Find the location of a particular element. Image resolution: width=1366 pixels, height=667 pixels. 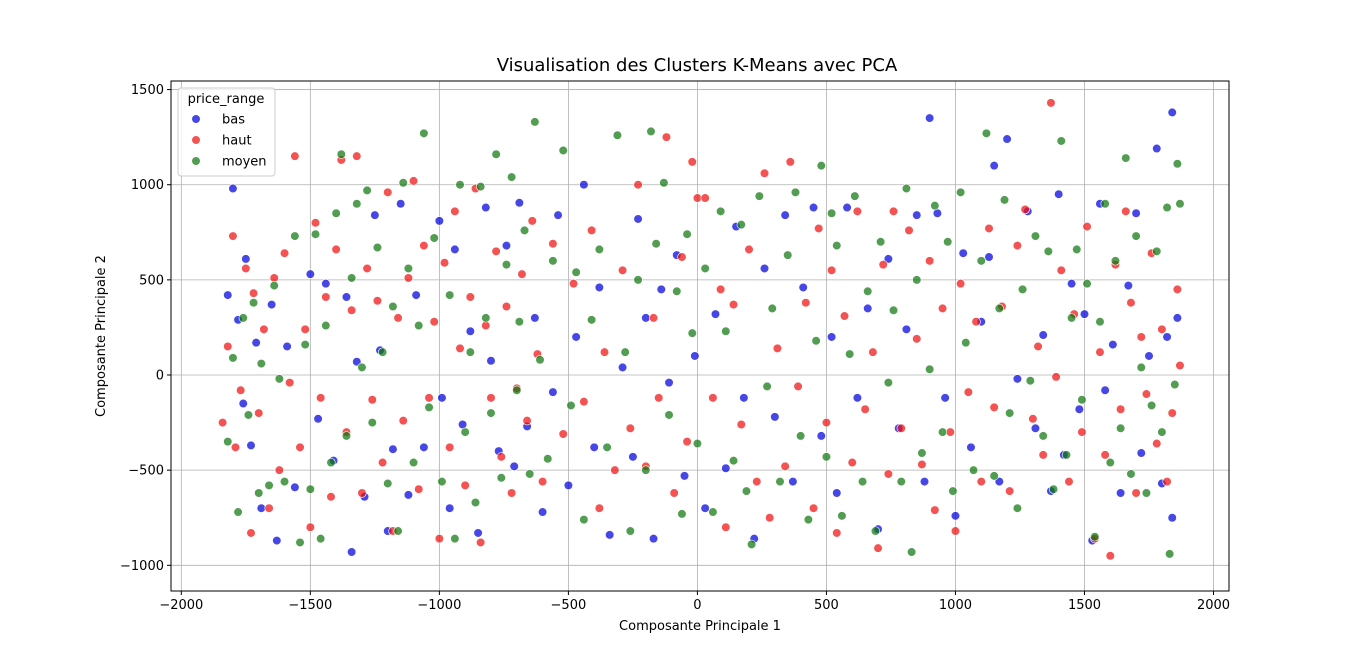

legend-entries: bas haut moyen is located at coordinates (229, 141).